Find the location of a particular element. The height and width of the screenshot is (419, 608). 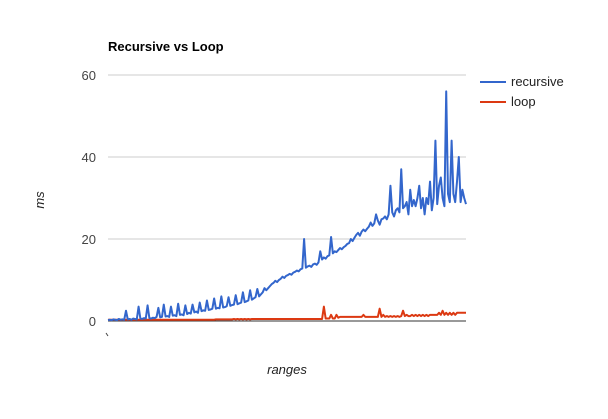

y-axis-ticks: 0 20 40 60 is located at coordinates (89, 198).